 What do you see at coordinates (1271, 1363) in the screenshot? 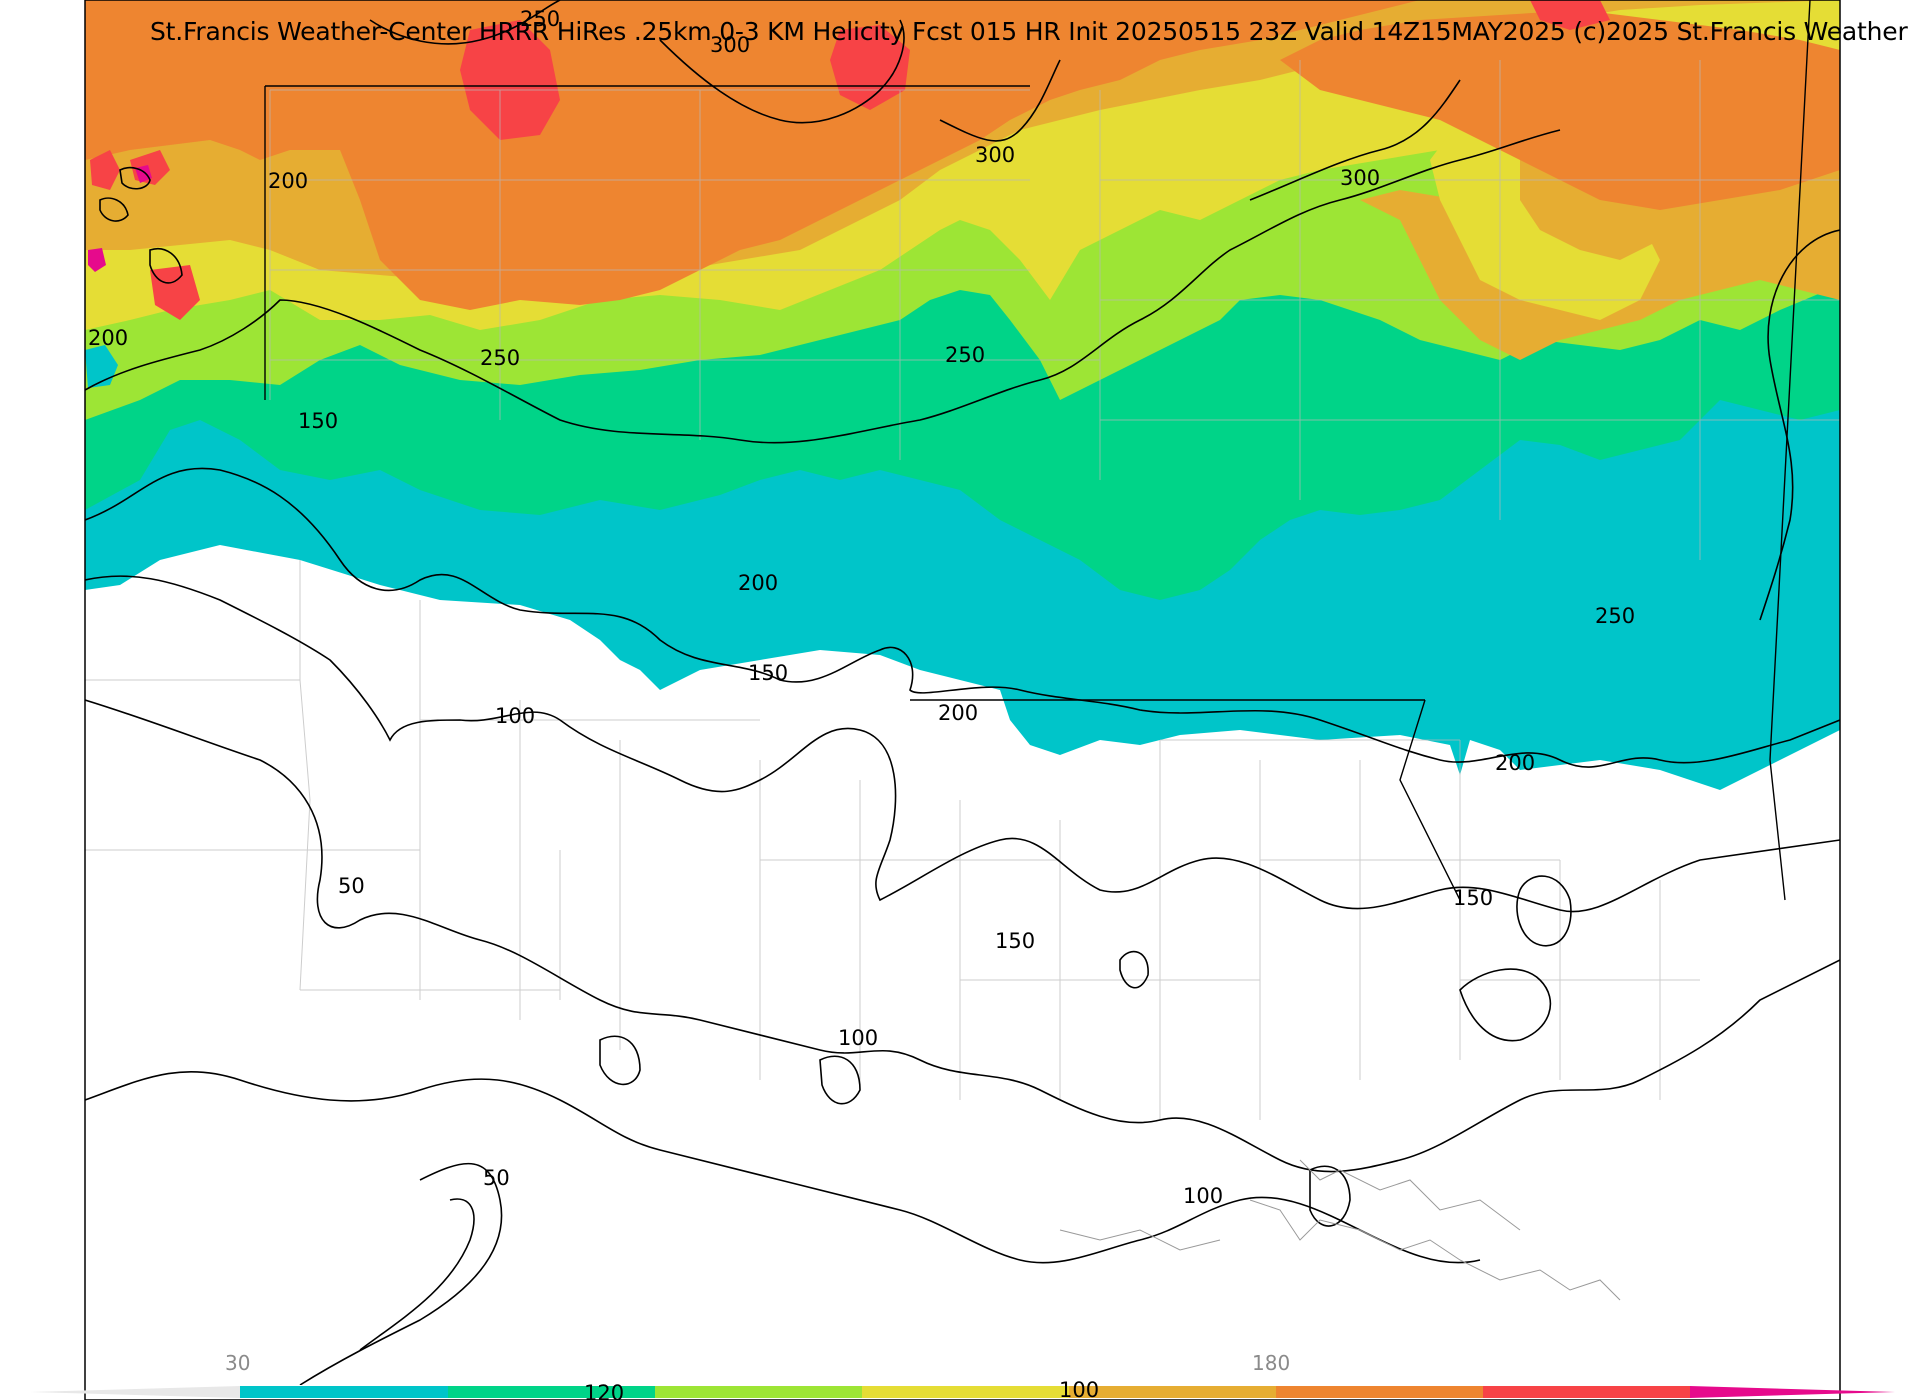
I see `colorbar-tick-180: 180` at bounding box center [1271, 1363].